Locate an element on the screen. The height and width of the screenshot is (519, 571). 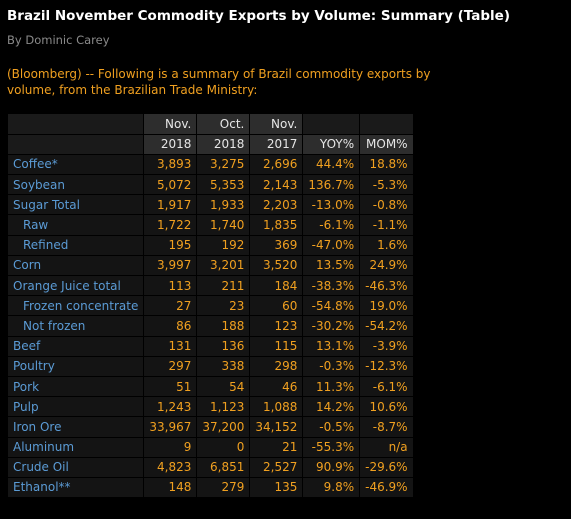
row-value-cell: -54.8% is located at coordinates (331, 306).